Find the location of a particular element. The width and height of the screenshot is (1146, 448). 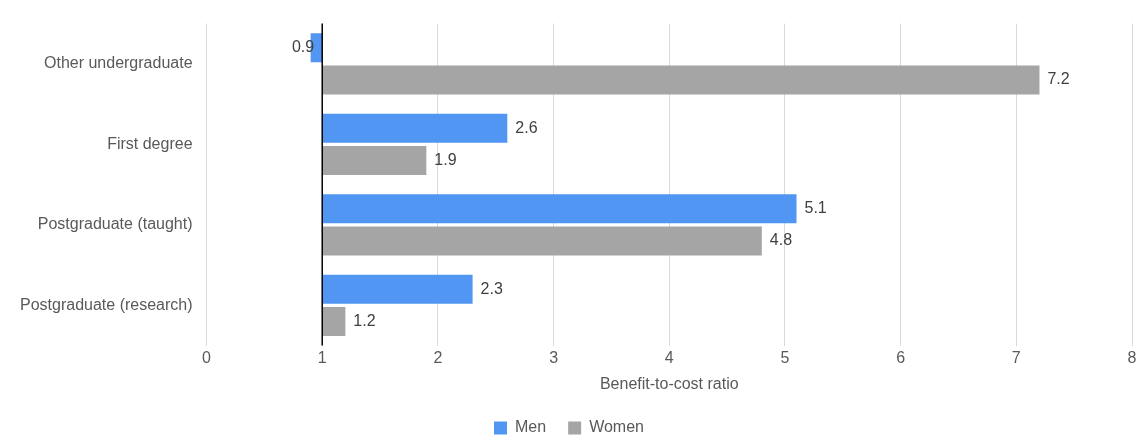

data-label: 7.2 is located at coordinates (1058, 79).